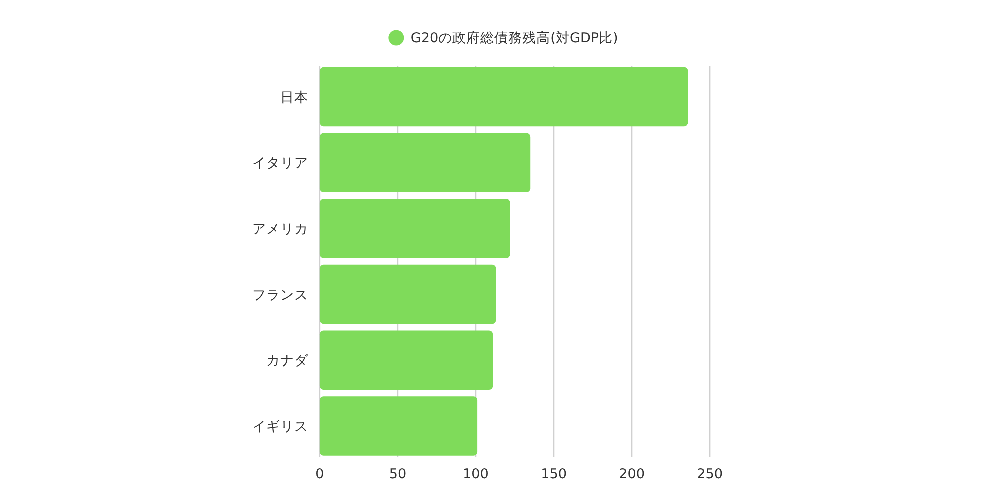 Image resolution: width=1000 pixels, height=500 pixels. What do you see at coordinates (514, 38) in the screenshot?
I see `legend-label: G20の政府総債務残高(対GDP比)` at bounding box center [514, 38].